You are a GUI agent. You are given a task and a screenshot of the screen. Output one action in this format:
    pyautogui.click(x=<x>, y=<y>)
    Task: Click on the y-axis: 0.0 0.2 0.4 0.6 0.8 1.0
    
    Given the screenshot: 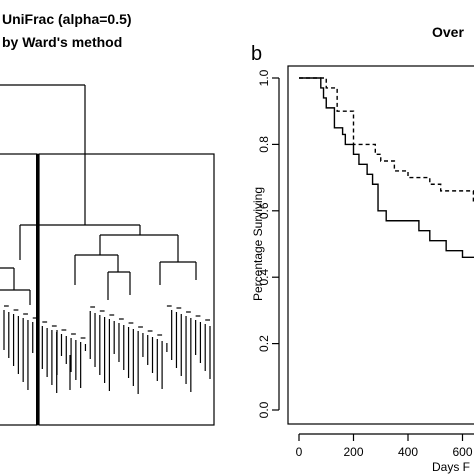 What is the action you would take?
    pyautogui.click(x=268, y=243)
    